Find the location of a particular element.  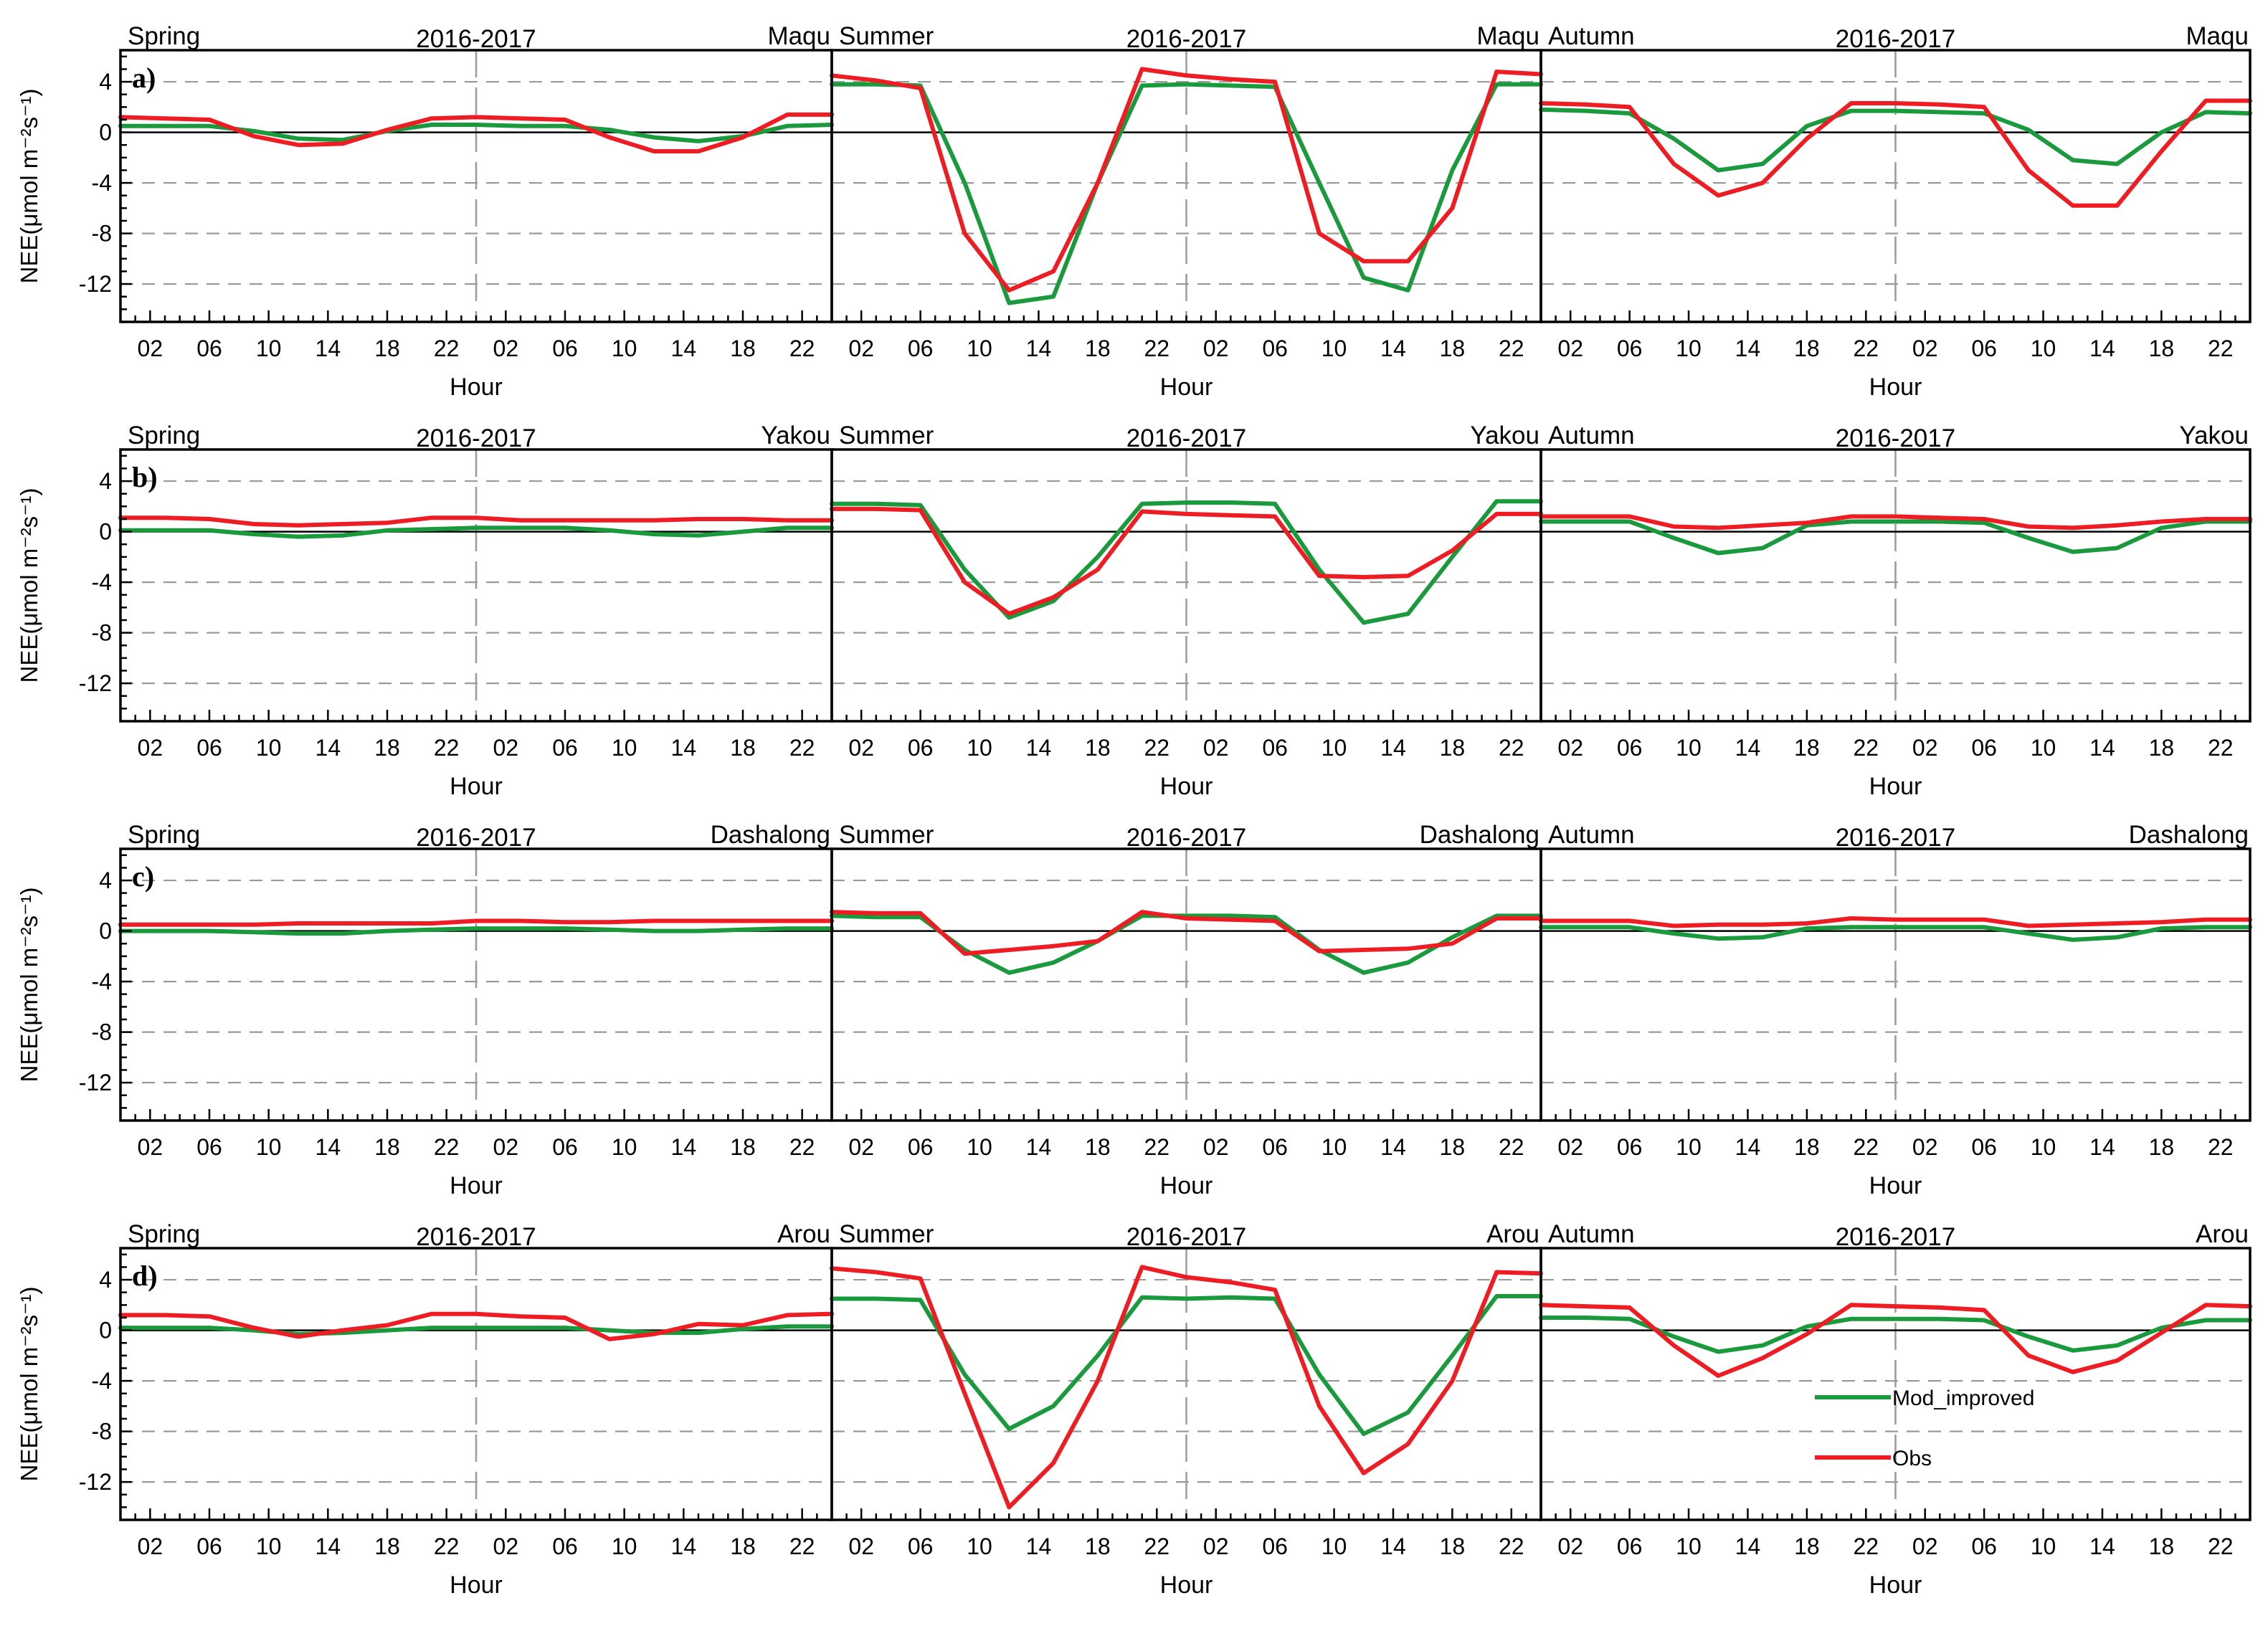

panel-label: a) is located at coordinates (144, 78).